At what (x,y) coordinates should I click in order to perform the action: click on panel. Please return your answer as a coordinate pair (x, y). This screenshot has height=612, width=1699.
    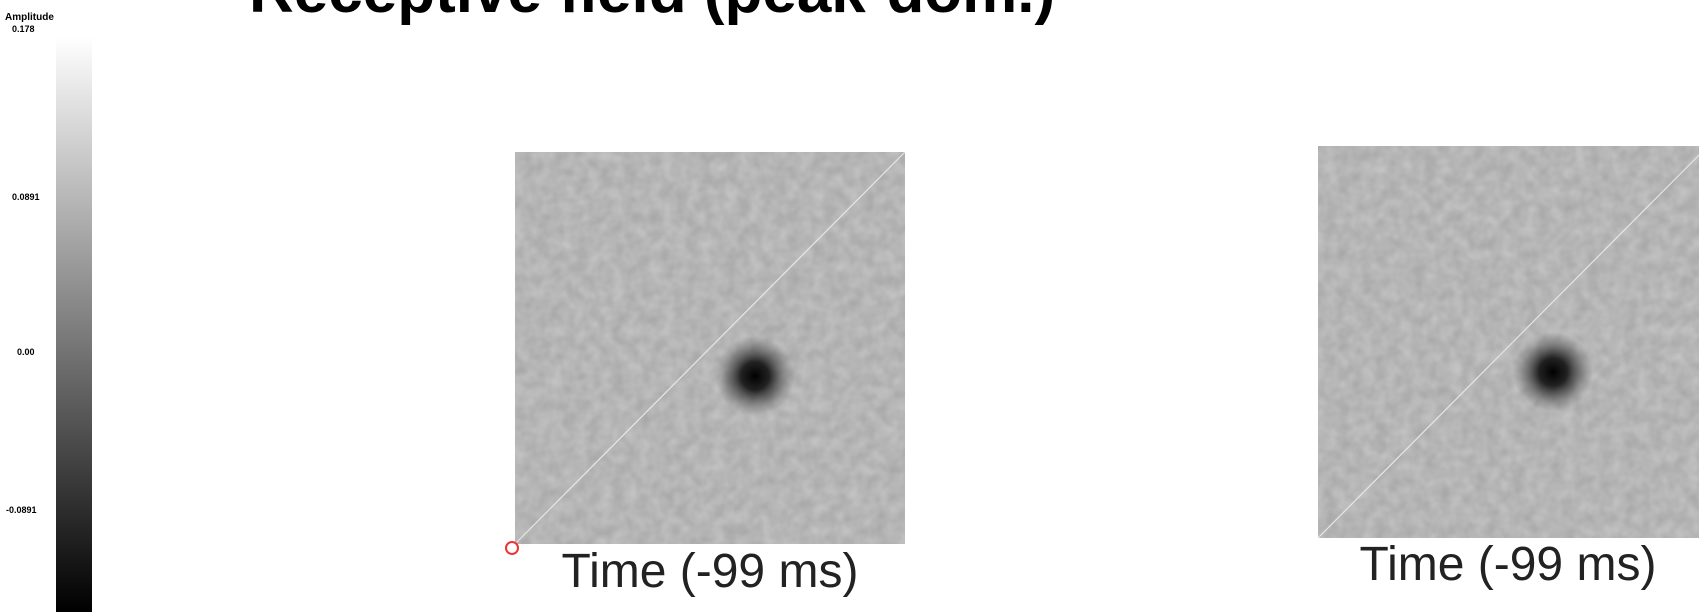
    Looking at the image, I should click on (1508, 342).